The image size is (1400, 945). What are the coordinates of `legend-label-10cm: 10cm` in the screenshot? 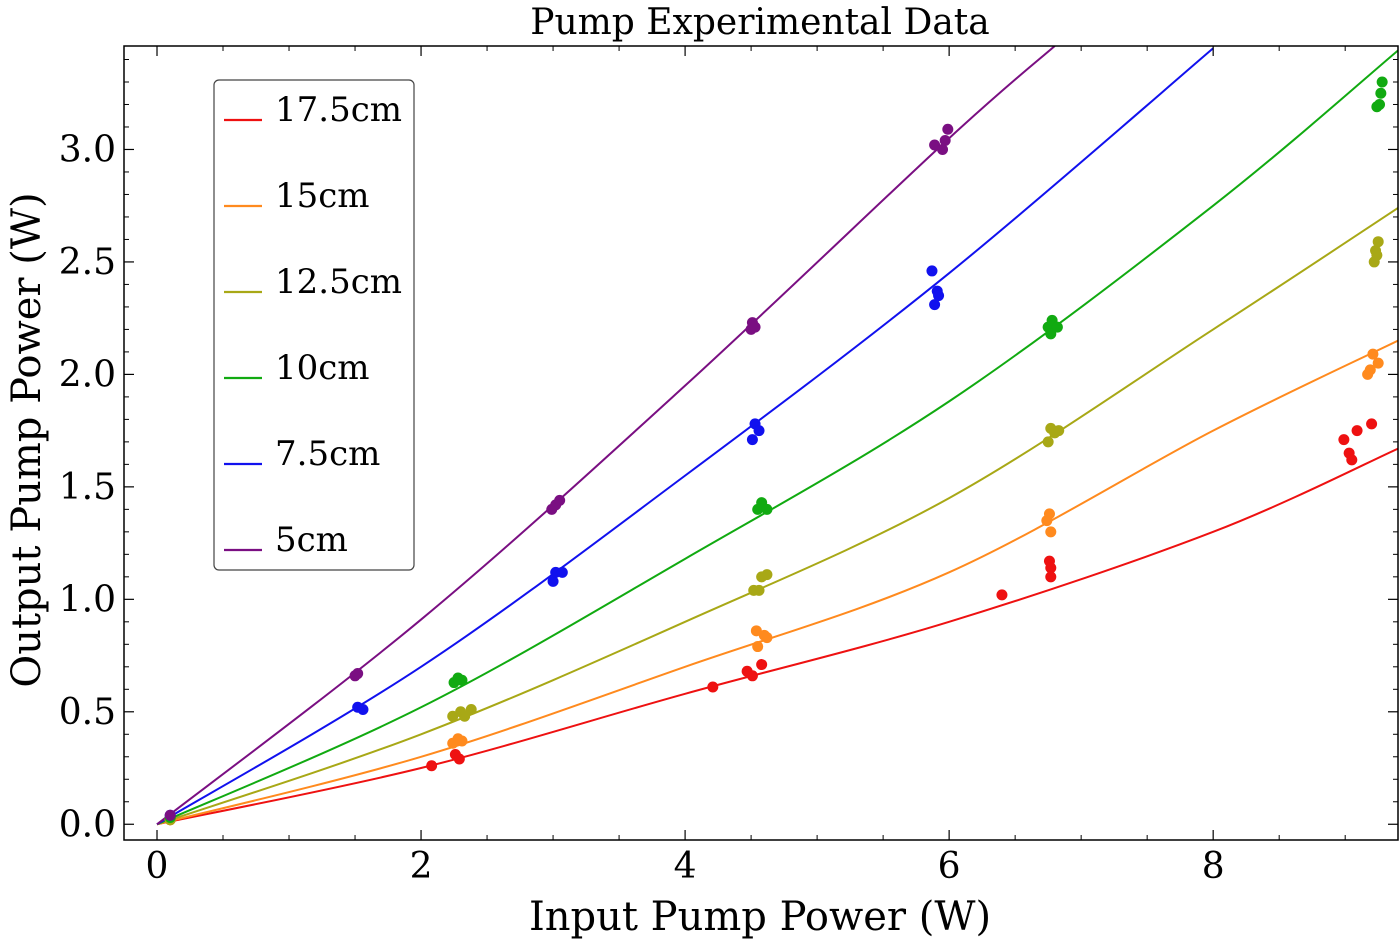 It's located at (322, 368).